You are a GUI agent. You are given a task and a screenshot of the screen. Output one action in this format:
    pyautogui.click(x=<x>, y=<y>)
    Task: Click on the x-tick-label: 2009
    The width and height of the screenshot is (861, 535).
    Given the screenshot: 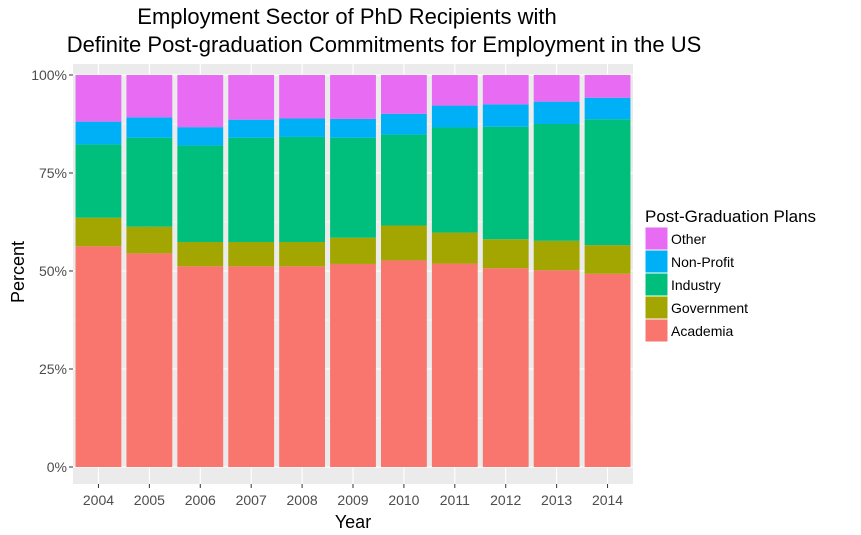 What is the action you would take?
    pyautogui.click(x=352, y=500)
    